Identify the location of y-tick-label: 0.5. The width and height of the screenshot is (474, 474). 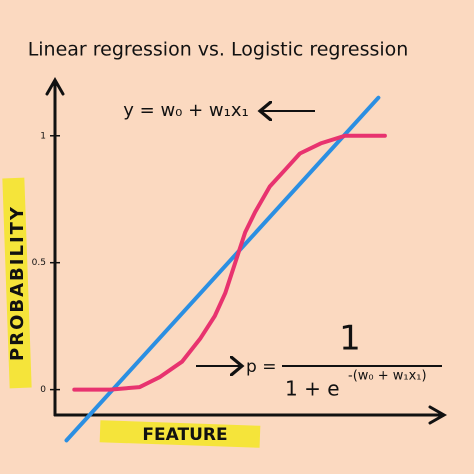
(39, 263).